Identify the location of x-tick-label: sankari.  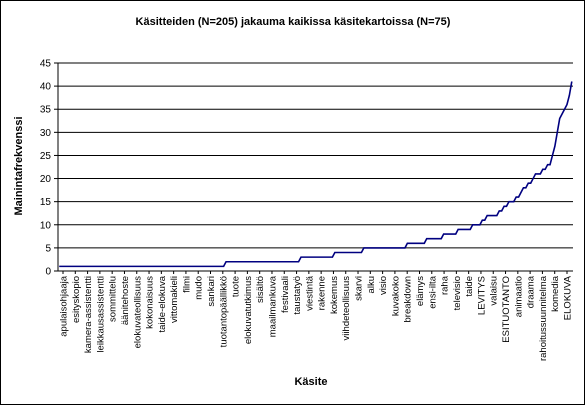
(211, 291).